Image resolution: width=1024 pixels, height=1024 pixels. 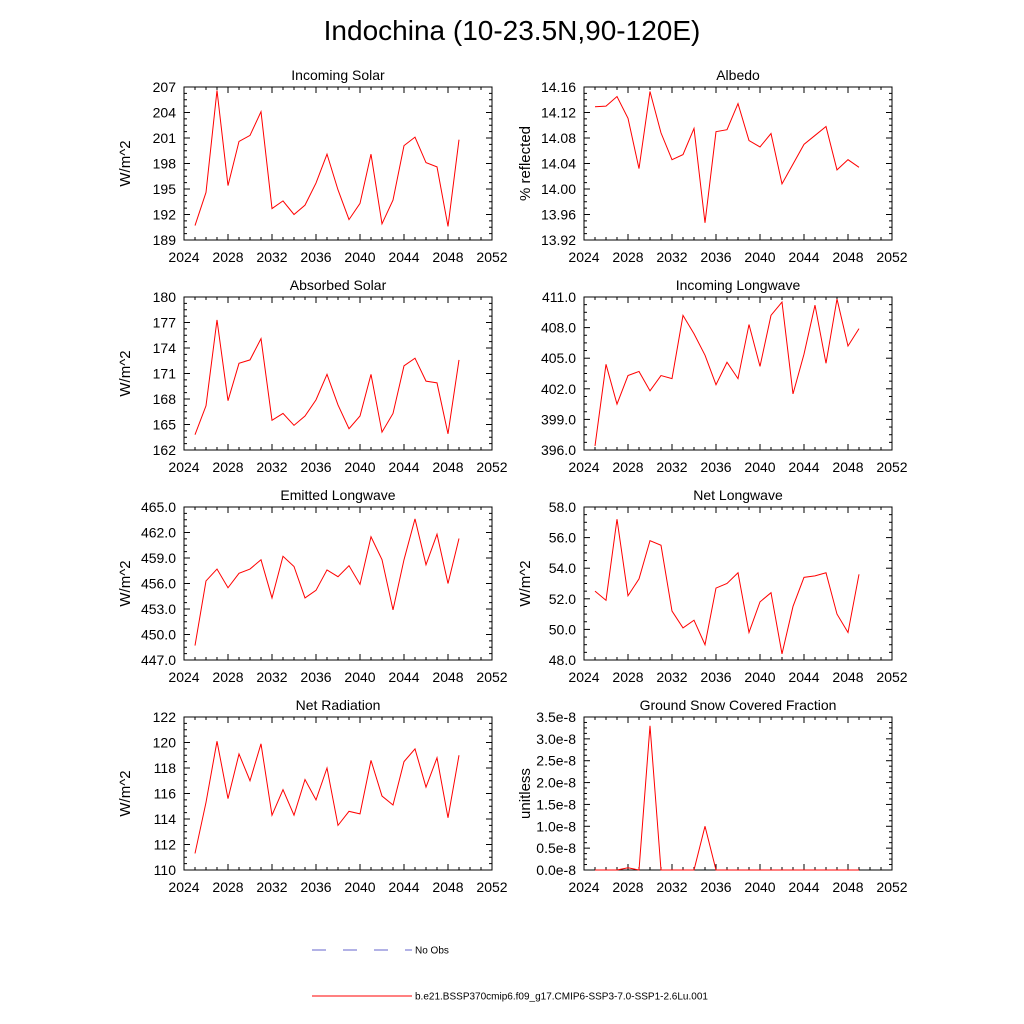 What do you see at coordinates (158, 609) in the screenshot?
I see `y-tick-label: 453.0` at bounding box center [158, 609].